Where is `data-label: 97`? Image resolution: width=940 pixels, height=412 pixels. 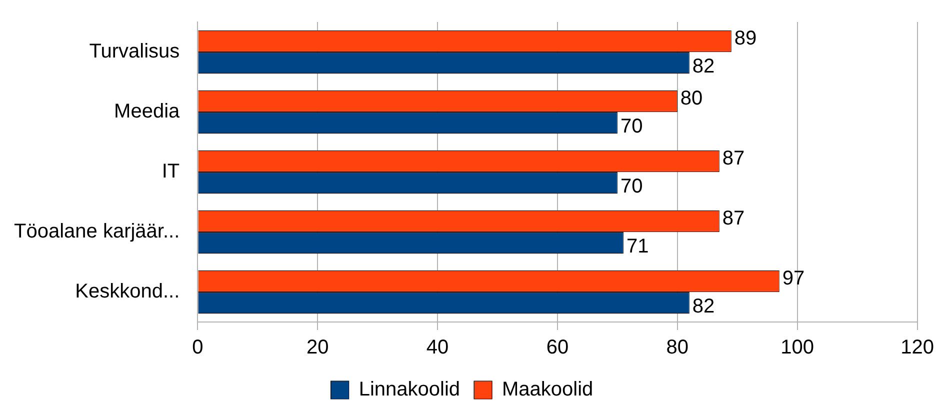
data-label: 97 is located at coordinates (793, 279).